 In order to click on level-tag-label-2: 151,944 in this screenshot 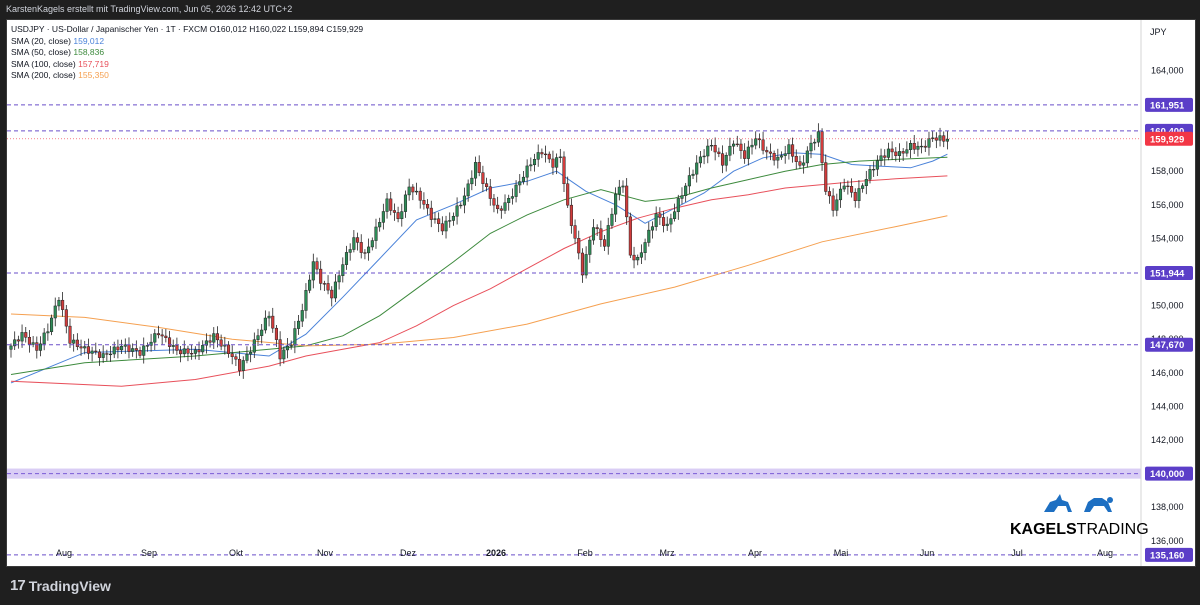, I will do `click(1167, 273)`.